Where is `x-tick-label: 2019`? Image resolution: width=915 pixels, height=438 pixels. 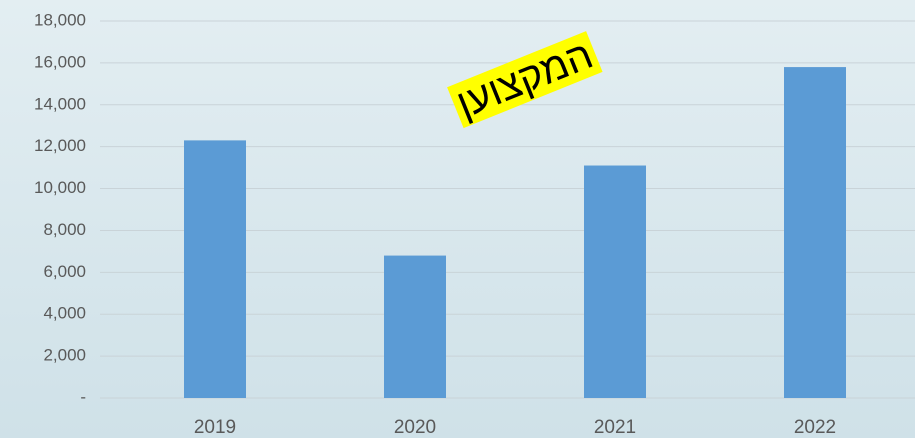 x-tick-label: 2019 is located at coordinates (215, 427).